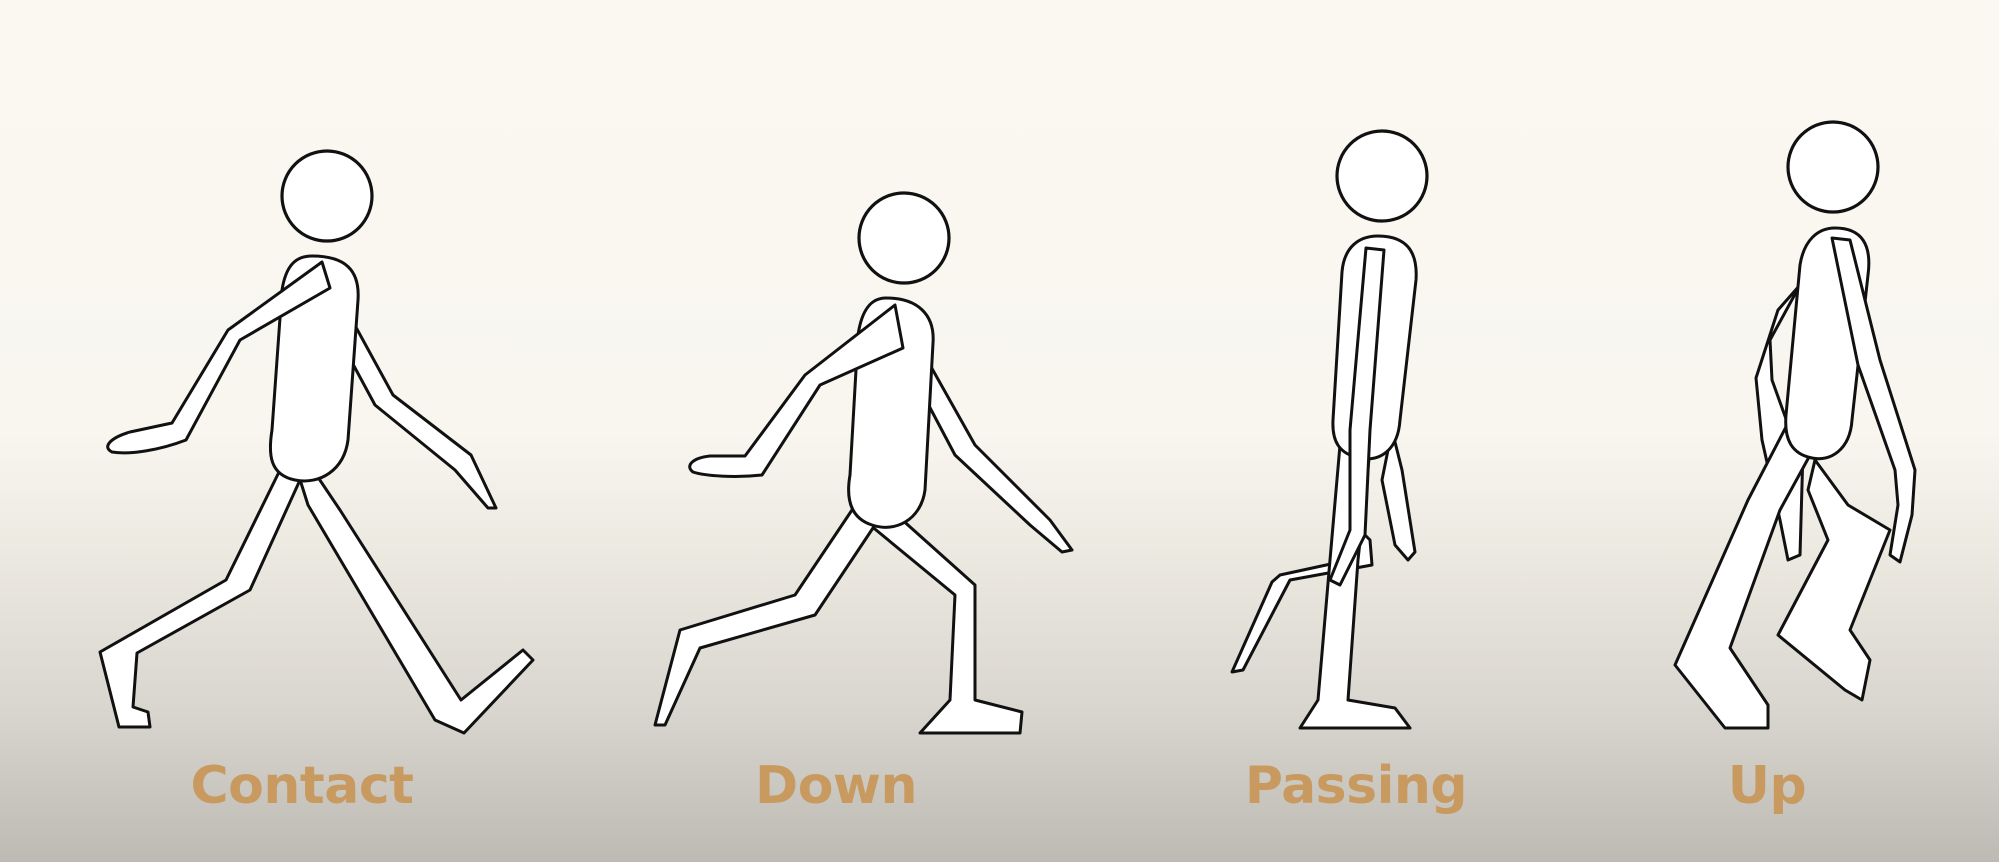 This screenshot has width=1999, height=862. I want to click on down-leg-rear, so click(946, 616).